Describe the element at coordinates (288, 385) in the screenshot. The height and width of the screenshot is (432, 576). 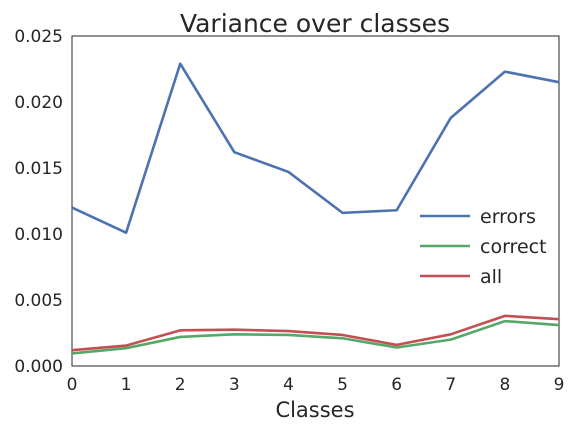
I see `x-tick-label: 4` at that location.